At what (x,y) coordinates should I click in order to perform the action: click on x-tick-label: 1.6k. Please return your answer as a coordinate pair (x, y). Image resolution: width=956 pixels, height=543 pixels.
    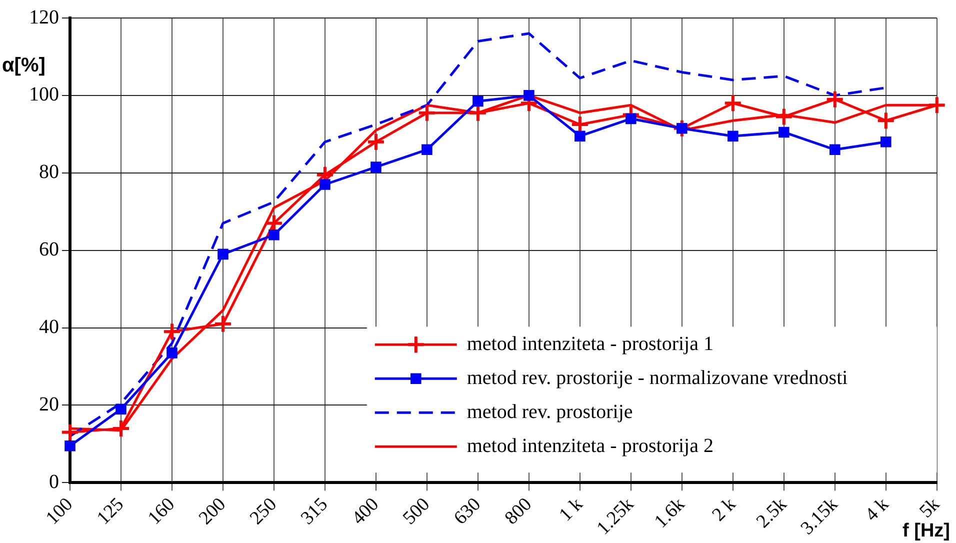
    Looking at the image, I should click on (670, 513).